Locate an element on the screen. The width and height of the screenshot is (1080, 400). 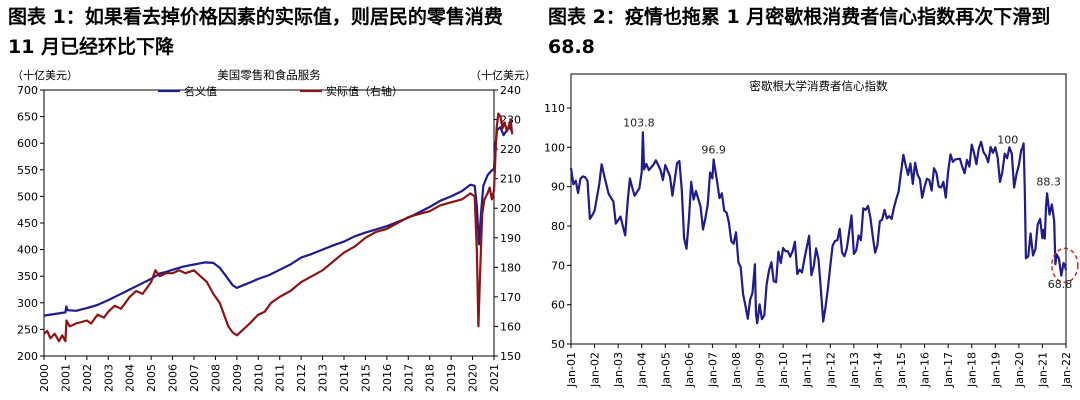
x-tick-label: Jan-13 is located at coordinates (854, 370).